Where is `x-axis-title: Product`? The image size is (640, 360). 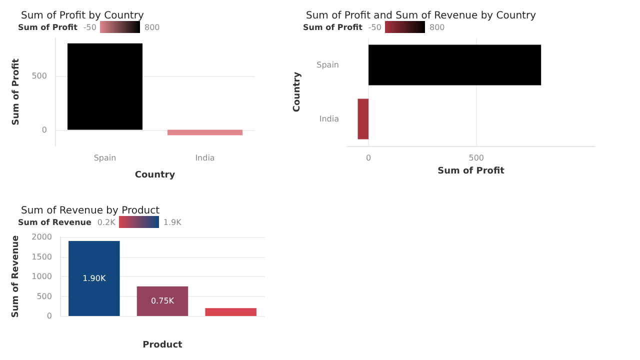 x-axis-title: Product is located at coordinates (163, 345).